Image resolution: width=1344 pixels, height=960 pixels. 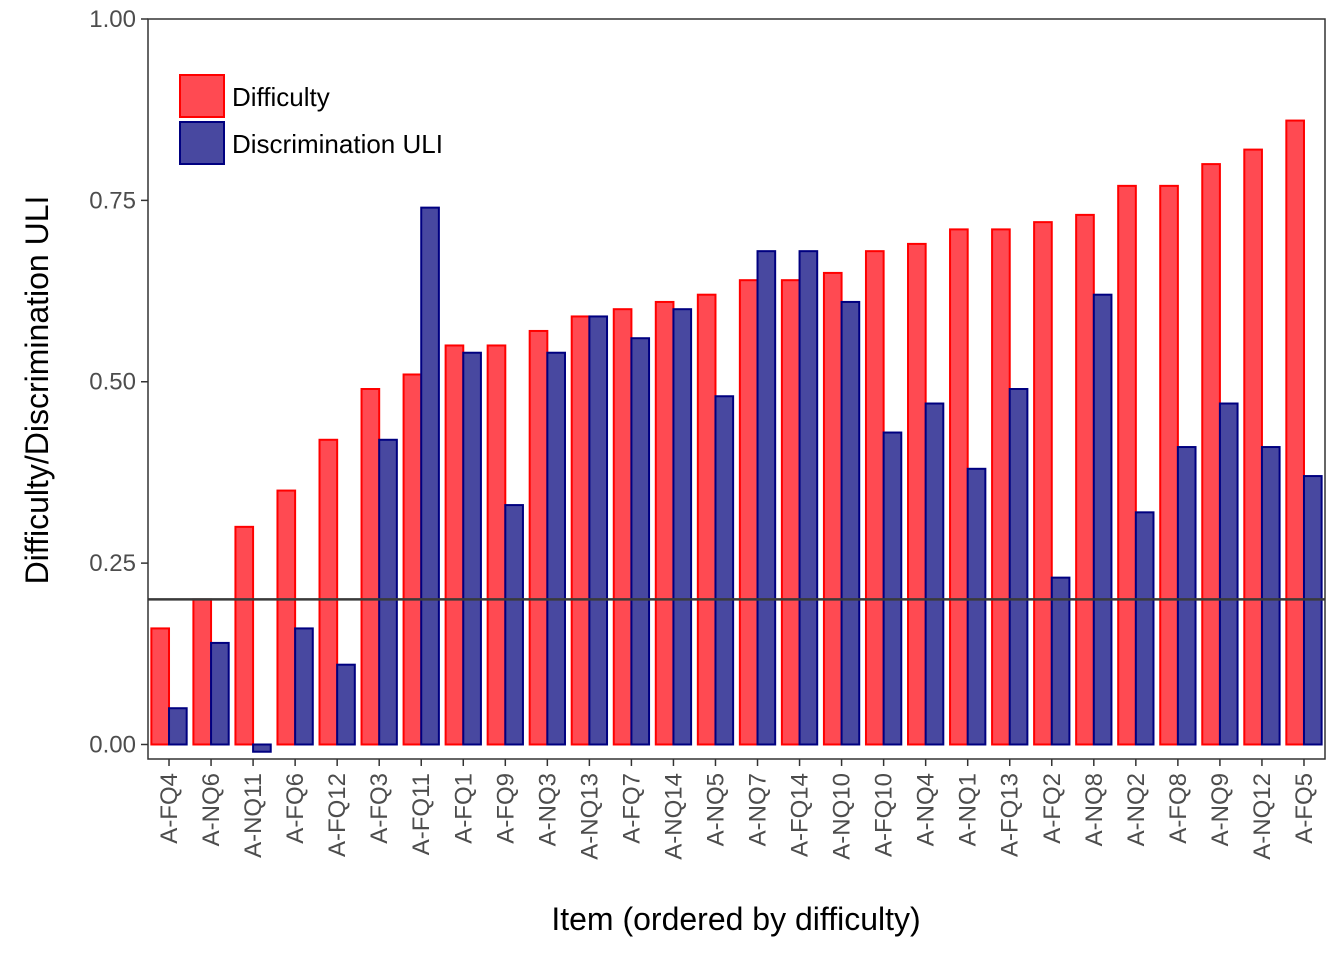 What do you see at coordinates (262, 748) in the screenshot?
I see `discrimination-bar-a-nq11` at bounding box center [262, 748].